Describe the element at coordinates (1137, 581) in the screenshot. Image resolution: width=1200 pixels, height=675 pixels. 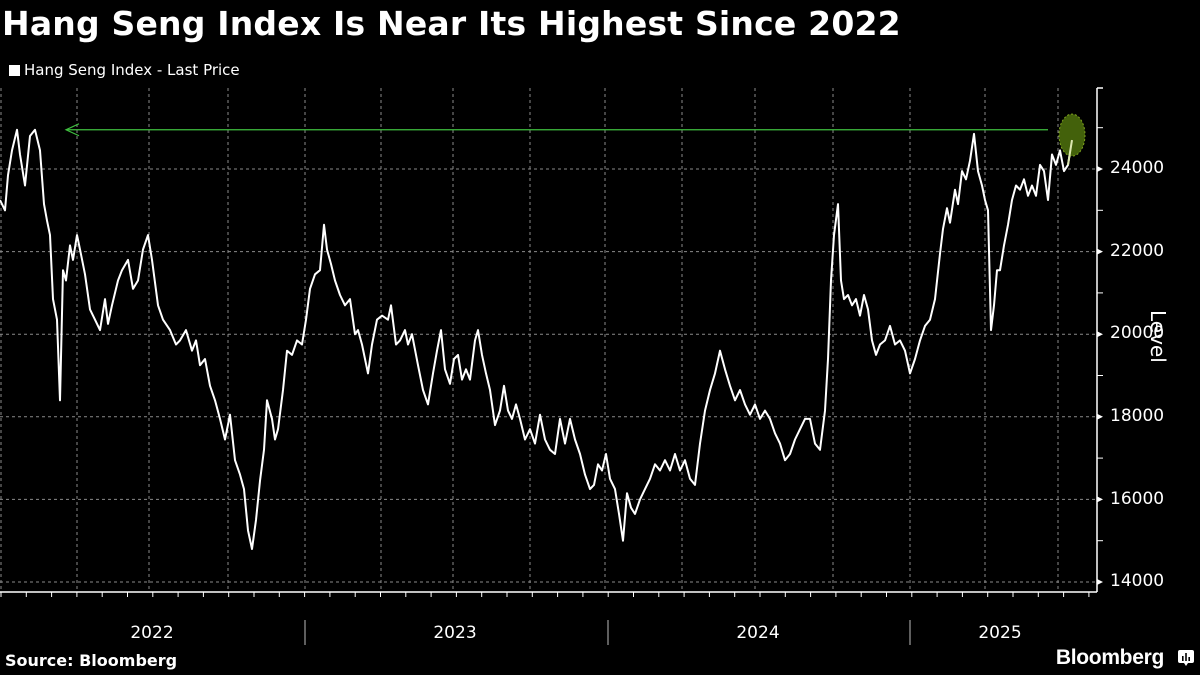
I see `y-tick-label-14000: 14000` at that location.